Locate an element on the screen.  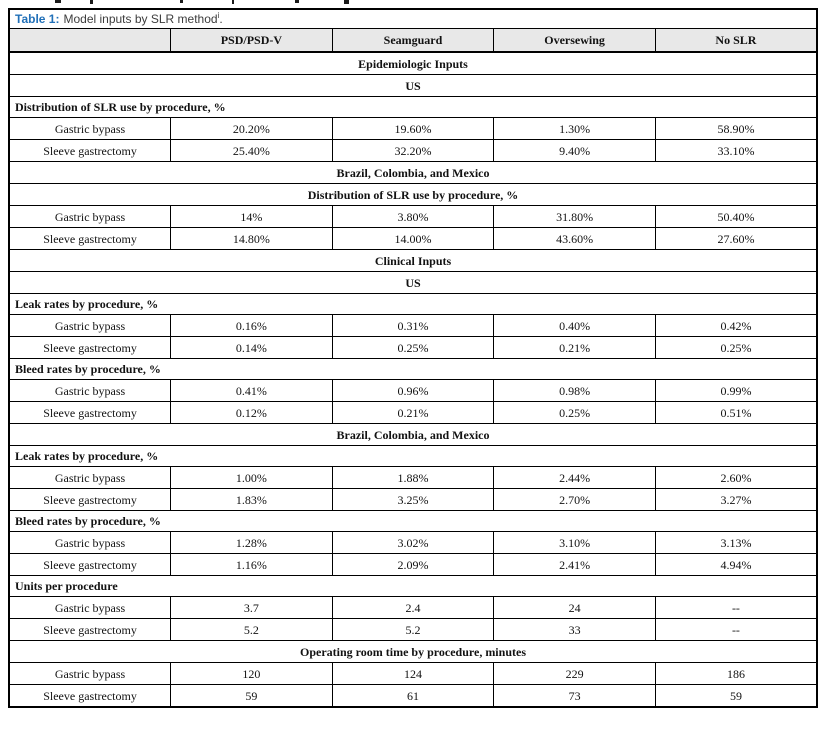
value-cell: 50.40% is located at coordinates (736, 216).